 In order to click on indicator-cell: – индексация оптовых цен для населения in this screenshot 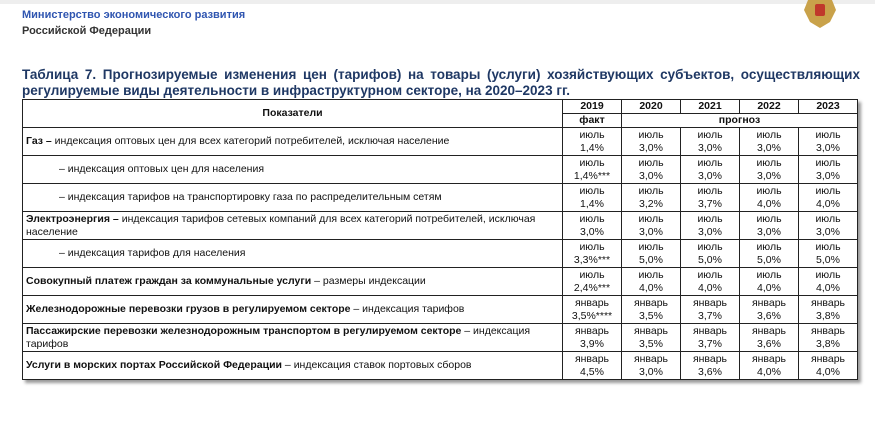, I will do `click(292, 169)`.